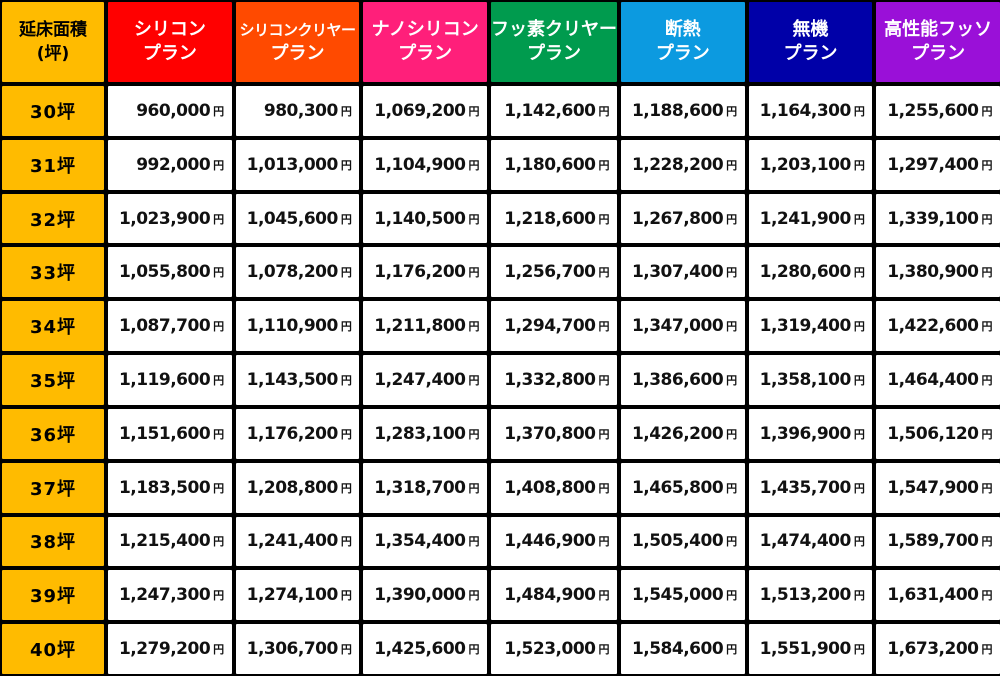 This screenshot has height=676, width=1000. What do you see at coordinates (933, 649) in the screenshot?
I see `price-value: 1,673,200` at bounding box center [933, 649].